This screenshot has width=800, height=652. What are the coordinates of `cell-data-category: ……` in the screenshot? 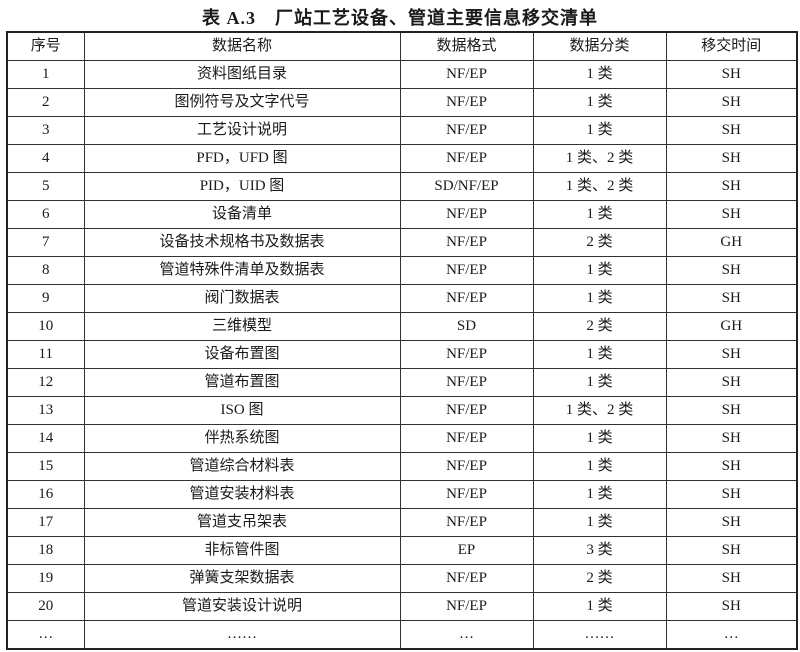 It's located at (599, 635).